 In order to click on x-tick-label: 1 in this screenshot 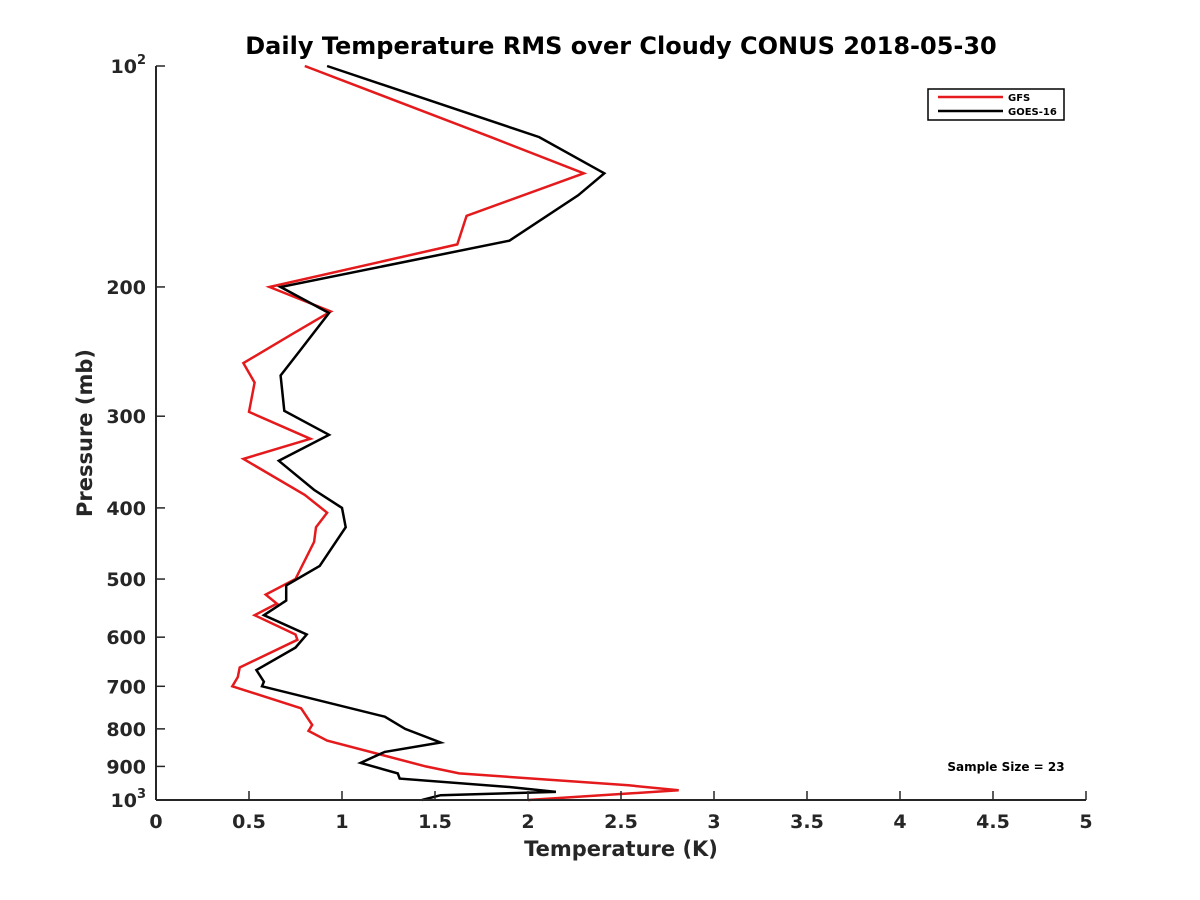, I will do `click(341, 822)`.